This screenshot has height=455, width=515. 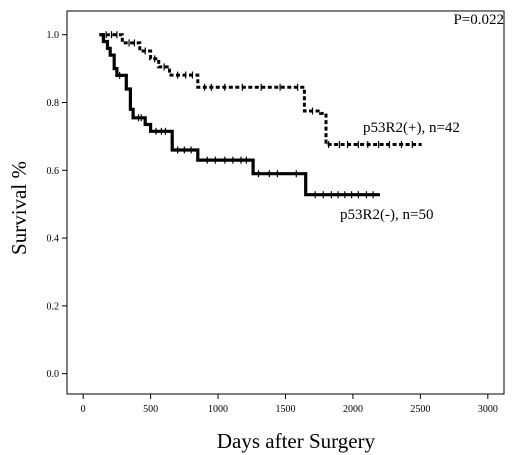 What do you see at coordinates (53, 171) in the screenshot?
I see `y-tick-label: 0.6` at bounding box center [53, 171].